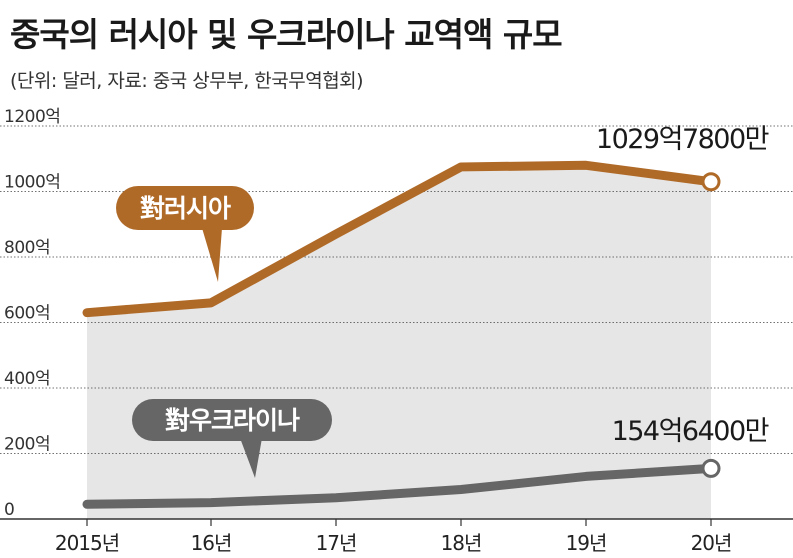  I want to click on chart-subtitle: (단위: 달러, 자료: 중국 상무부, 한국무역협회), so click(187, 81).